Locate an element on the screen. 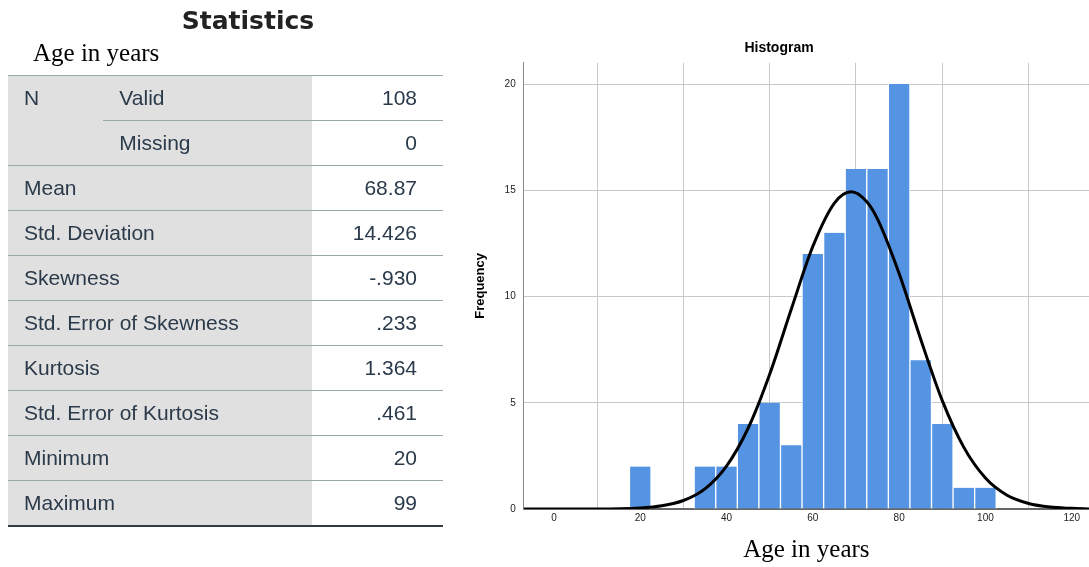 This screenshot has width=1089, height=567. x-tick-label: 80 is located at coordinates (899, 517).